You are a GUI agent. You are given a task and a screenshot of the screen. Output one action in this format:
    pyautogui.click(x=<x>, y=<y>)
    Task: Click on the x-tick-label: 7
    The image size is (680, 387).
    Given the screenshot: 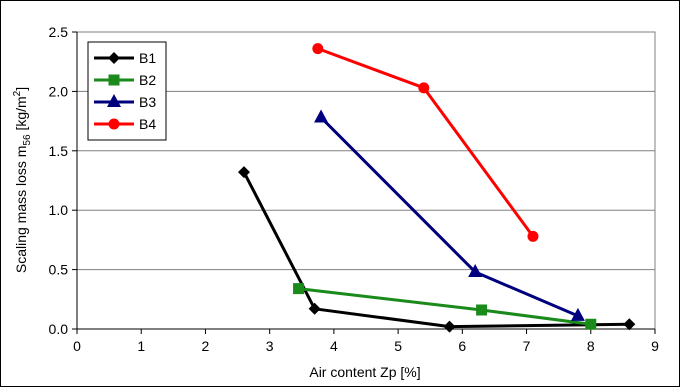 What is the action you would take?
    pyautogui.click(x=527, y=346)
    